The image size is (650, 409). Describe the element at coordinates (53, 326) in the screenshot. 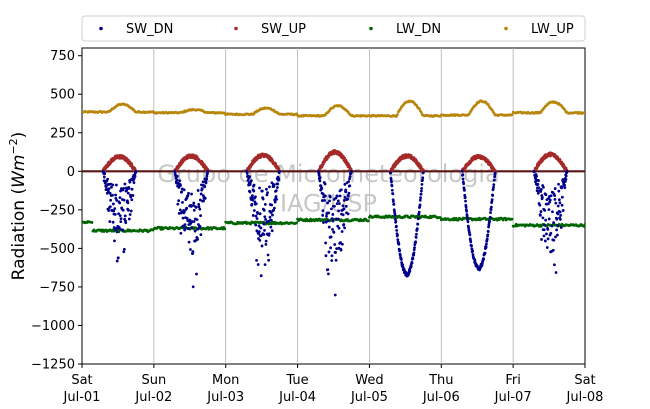

I see `y-tick-label: −1000` at that location.